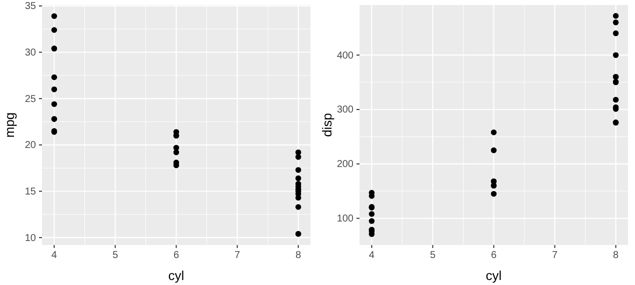 This screenshot has height=285, width=635. What do you see at coordinates (30, 52) in the screenshot?
I see `y-tick-label: 30` at bounding box center [30, 52].